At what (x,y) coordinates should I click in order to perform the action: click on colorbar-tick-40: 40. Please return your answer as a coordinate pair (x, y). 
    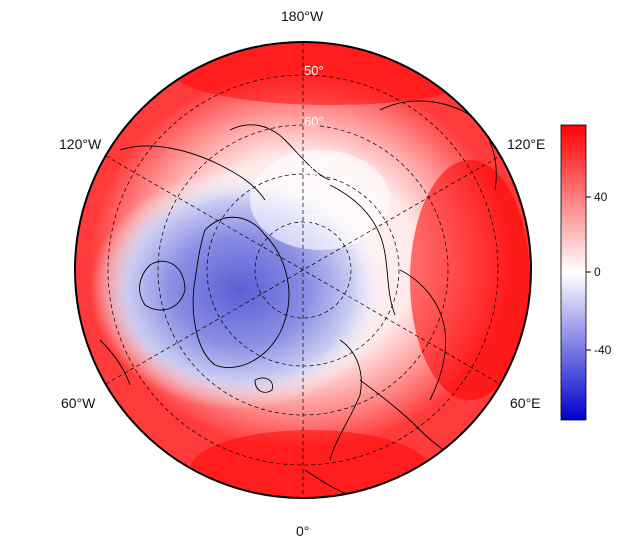
    Looking at the image, I should click on (601, 197).